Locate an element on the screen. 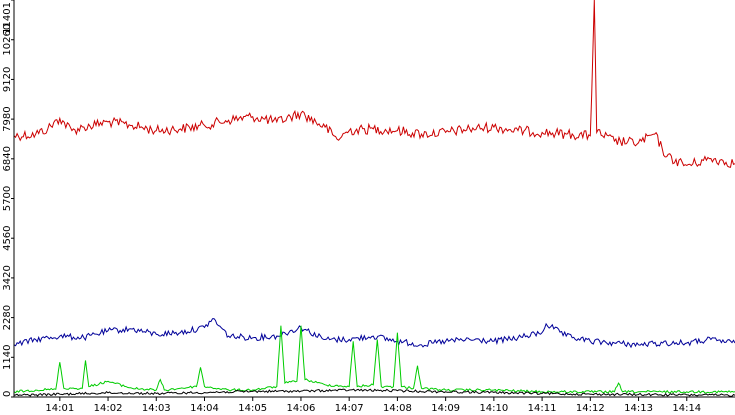 This screenshot has height=415, width=735. y-tick-label: 10260 is located at coordinates (7, 40).